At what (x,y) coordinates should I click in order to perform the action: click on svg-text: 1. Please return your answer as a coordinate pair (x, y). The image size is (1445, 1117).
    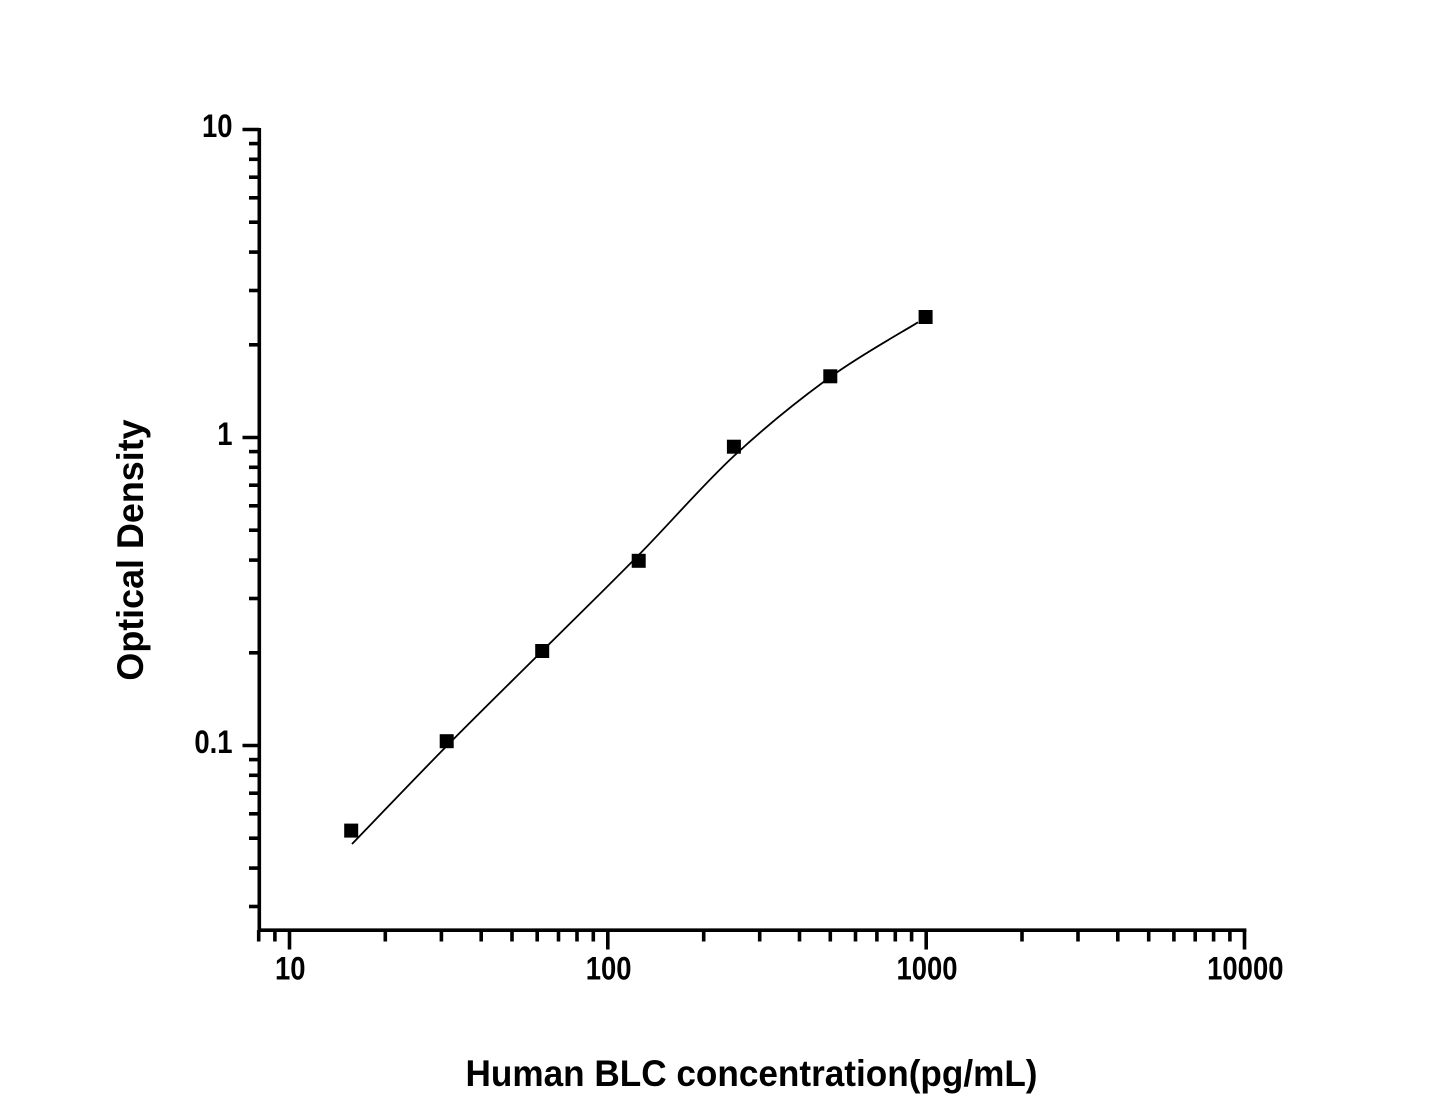
    Looking at the image, I should click on (224, 435).